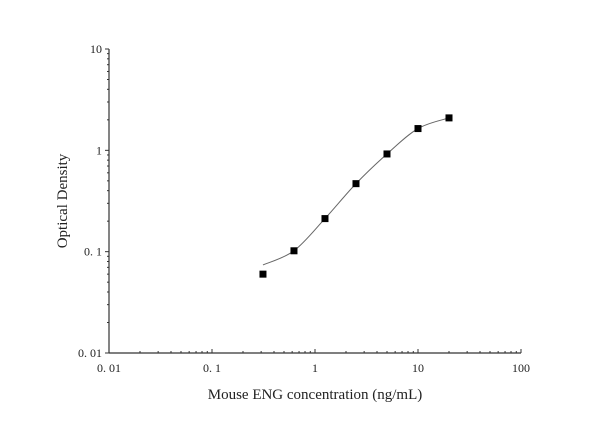 This screenshot has height=425, width=608. I want to click on x-tick-label: 0. 1, so click(212, 368).